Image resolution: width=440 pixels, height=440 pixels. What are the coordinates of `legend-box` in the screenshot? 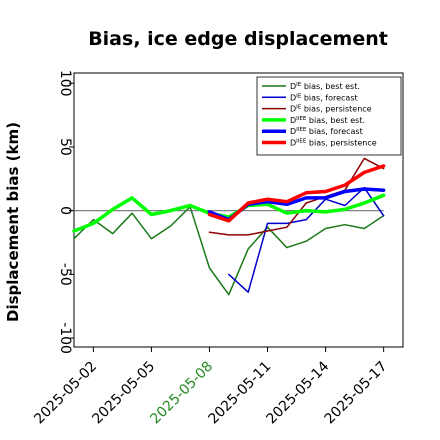 It's located at (329, 116).